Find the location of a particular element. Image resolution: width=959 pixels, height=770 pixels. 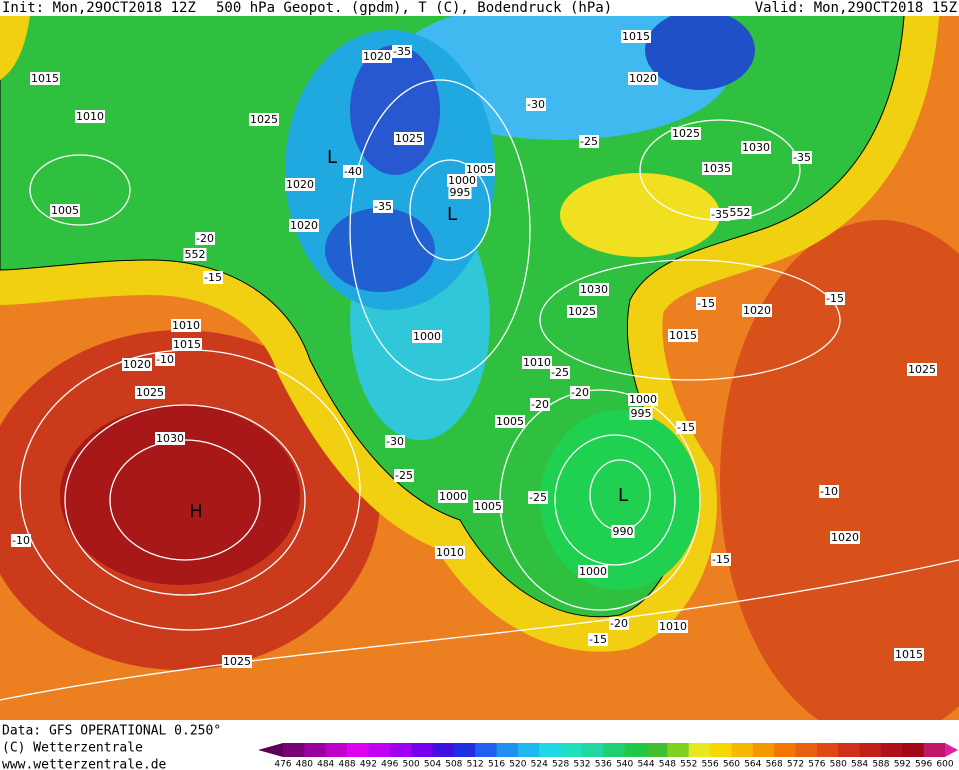

colorbar-label: 484 is located at coordinates (325, 765).